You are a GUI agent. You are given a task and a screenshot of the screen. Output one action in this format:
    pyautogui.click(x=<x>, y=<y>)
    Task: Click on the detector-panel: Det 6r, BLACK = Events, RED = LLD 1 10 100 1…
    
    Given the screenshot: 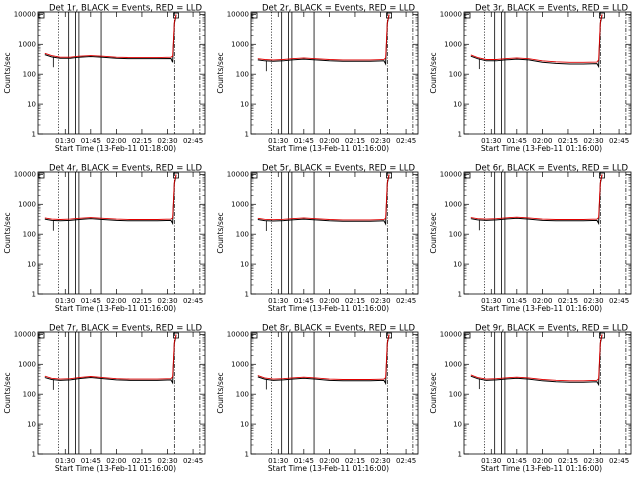 What is the action you would take?
    pyautogui.click(x=532, y=240)
    